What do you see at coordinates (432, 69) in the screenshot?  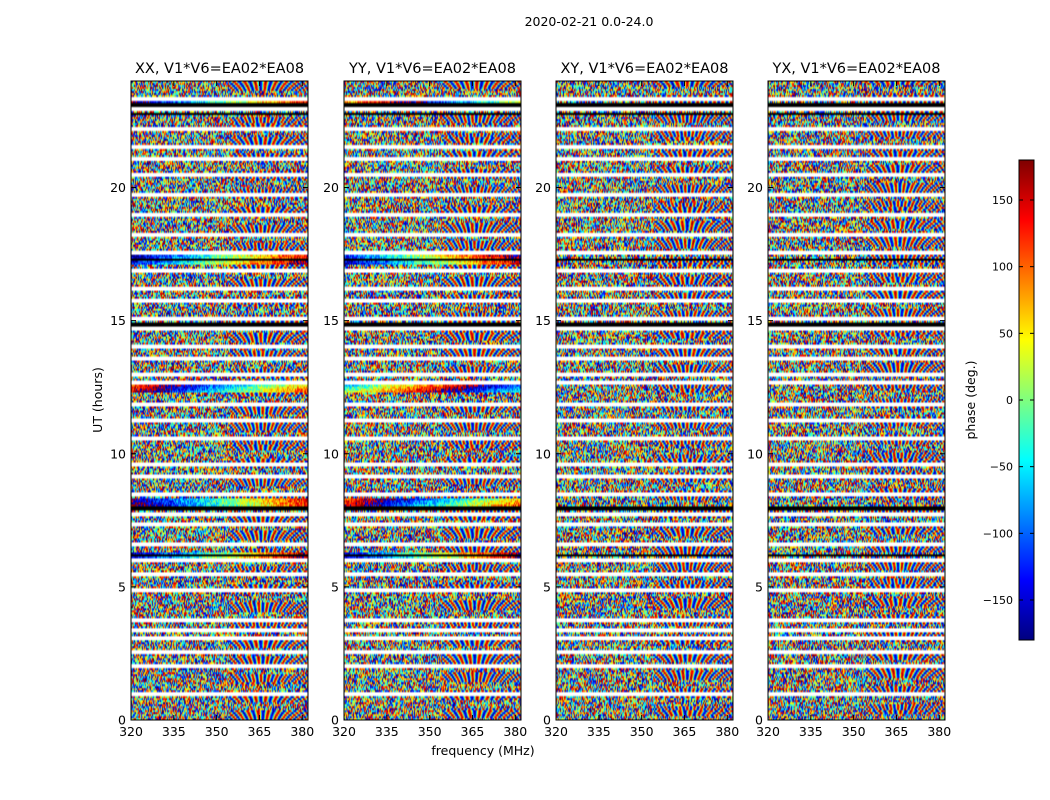 I see `panel-title: YY, V1*V6=EA02*EA08` at bounding box center [432, 69].